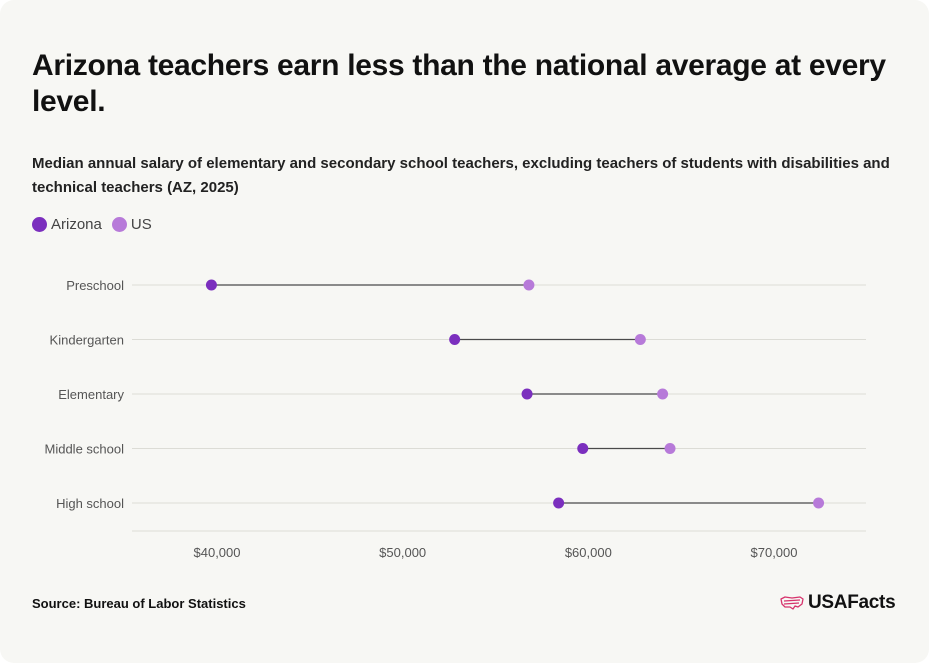 This screenshot has width=929, height=663. What do you see at coordinates (90, 503) in the screenshot?
I see `category-label-high-school: High school` at bounding box center [90, 503].